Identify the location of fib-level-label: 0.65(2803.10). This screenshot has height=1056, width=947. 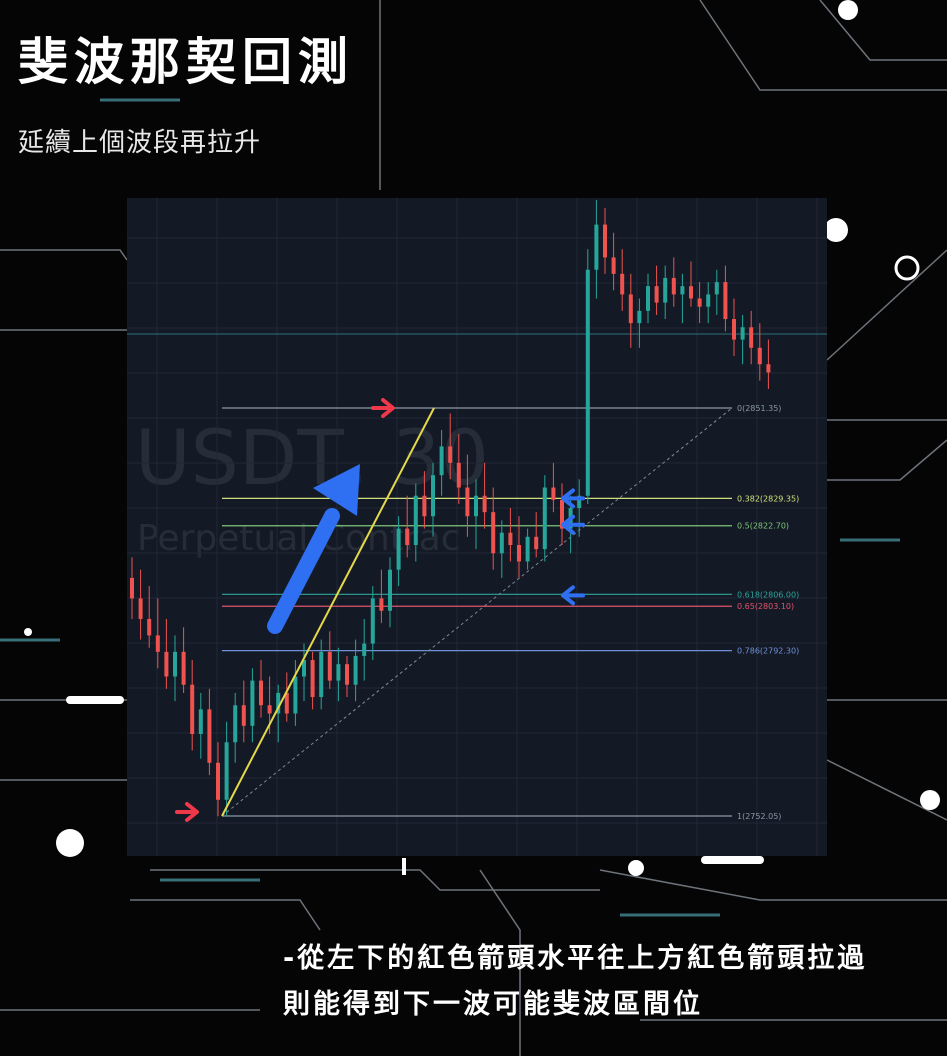
(765, 606).